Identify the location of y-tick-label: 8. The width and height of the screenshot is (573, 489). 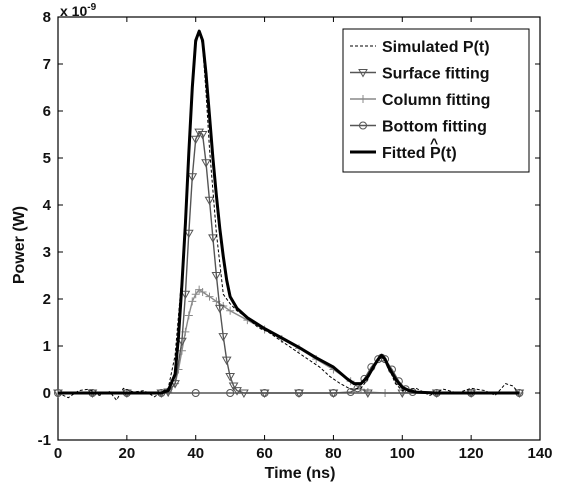
(47, 17).